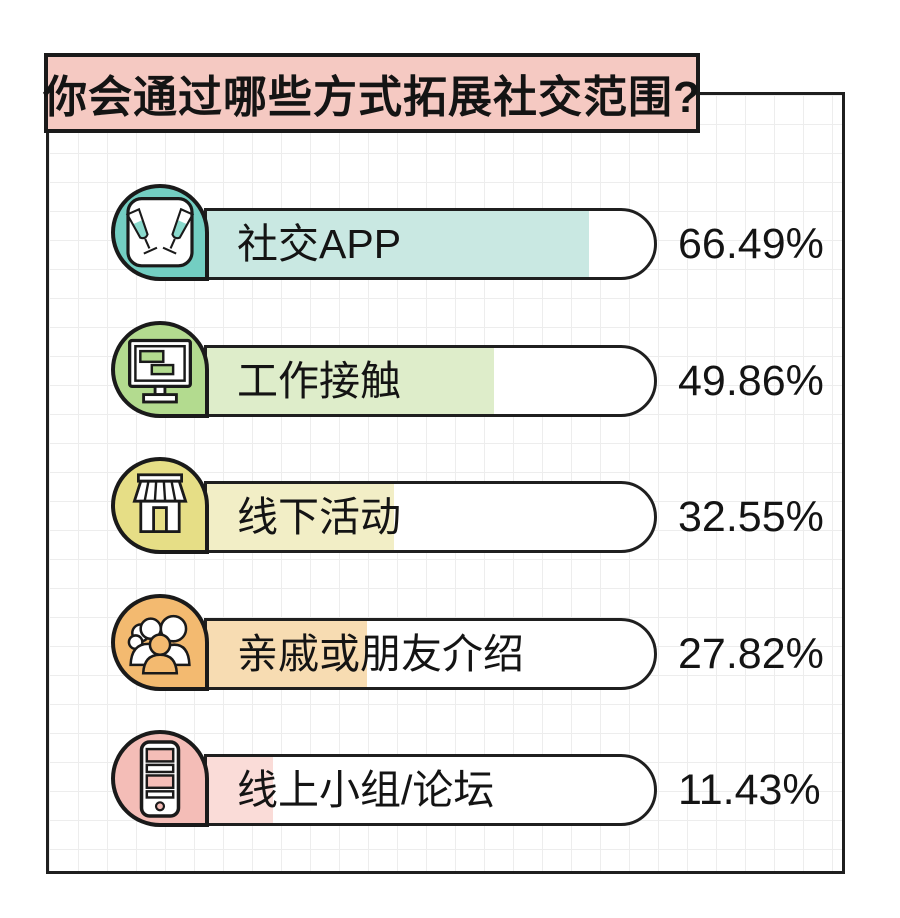 This screenshot has height=918, width=900. I want to click on bar-row: 线下活动 32.55%, so click(471, 505).